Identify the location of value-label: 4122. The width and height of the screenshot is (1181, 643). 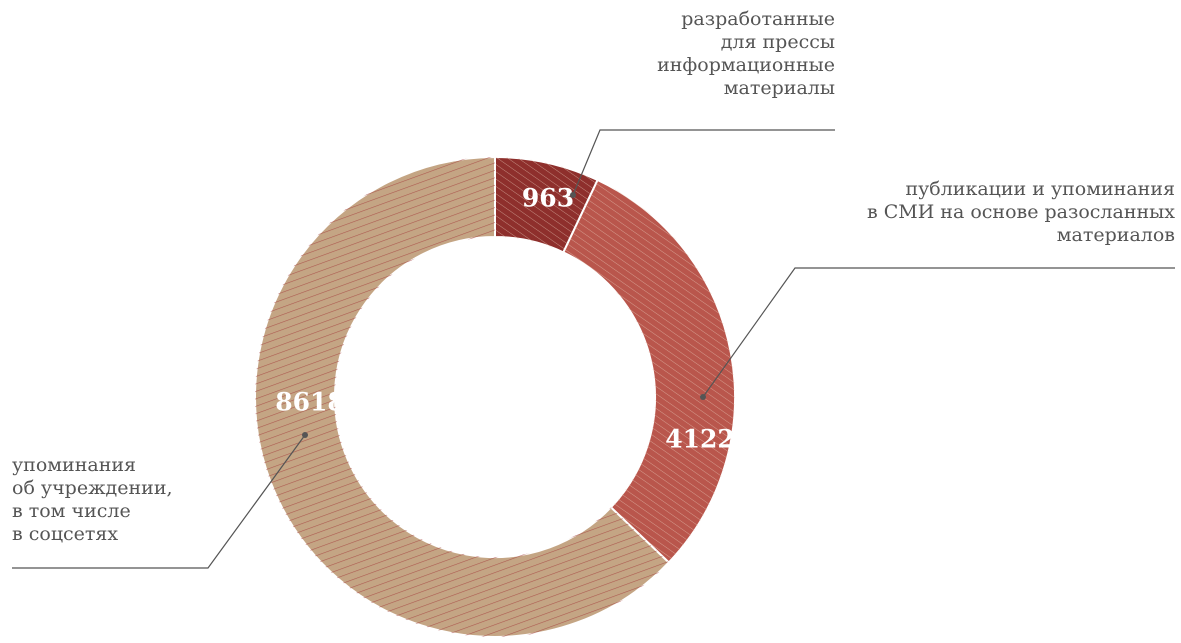
(700, 439).